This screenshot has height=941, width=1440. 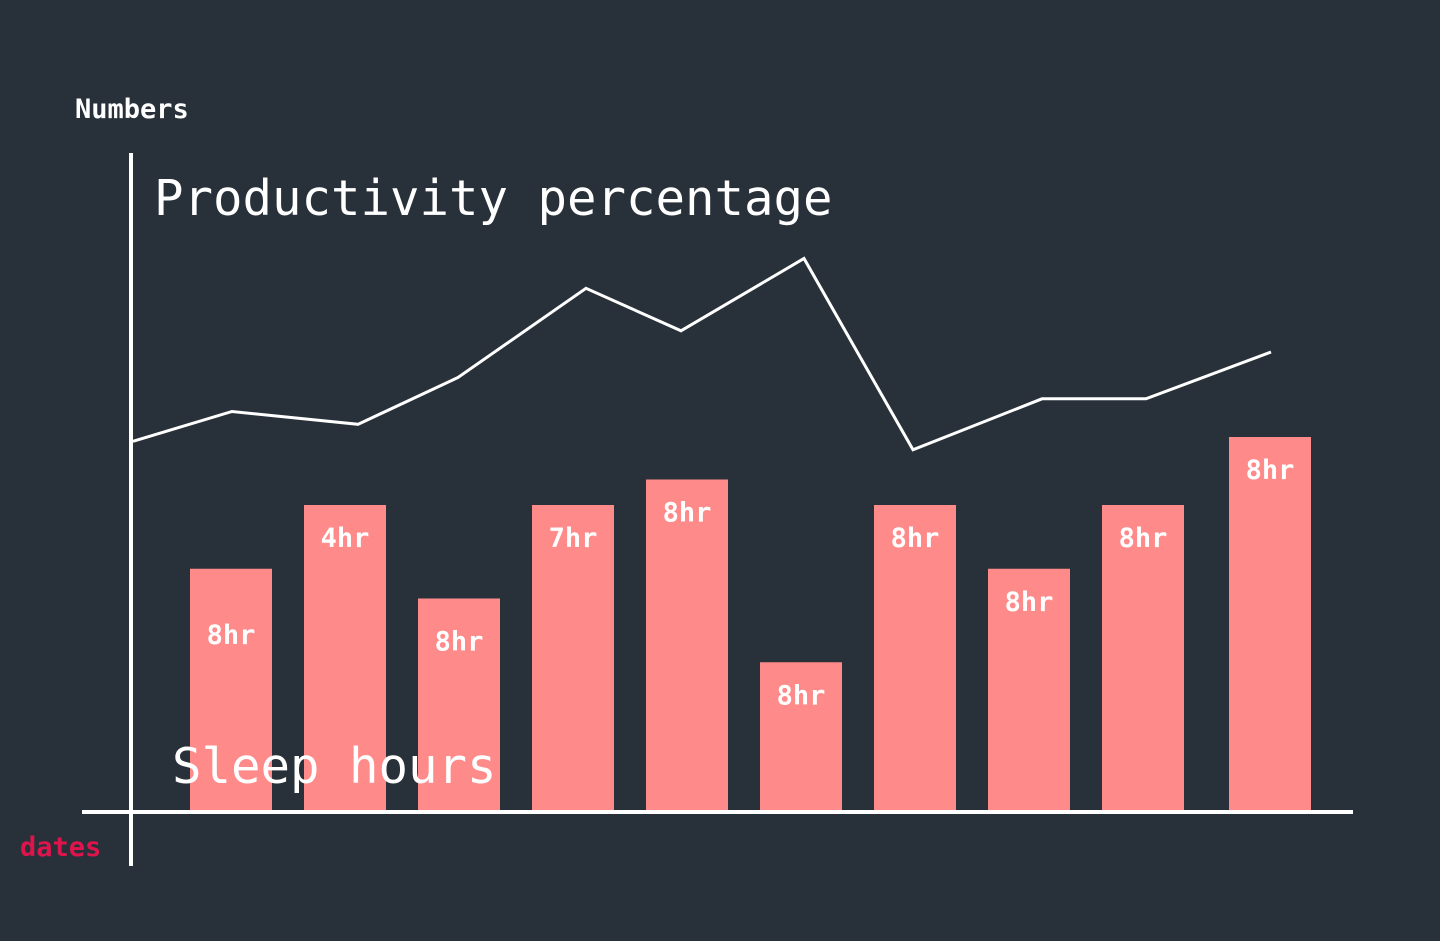 What do you see at coordinates (493, 198) in the screenshot?
I see `line-series-label: Productivity percentage` at bounding box center [493, 198].